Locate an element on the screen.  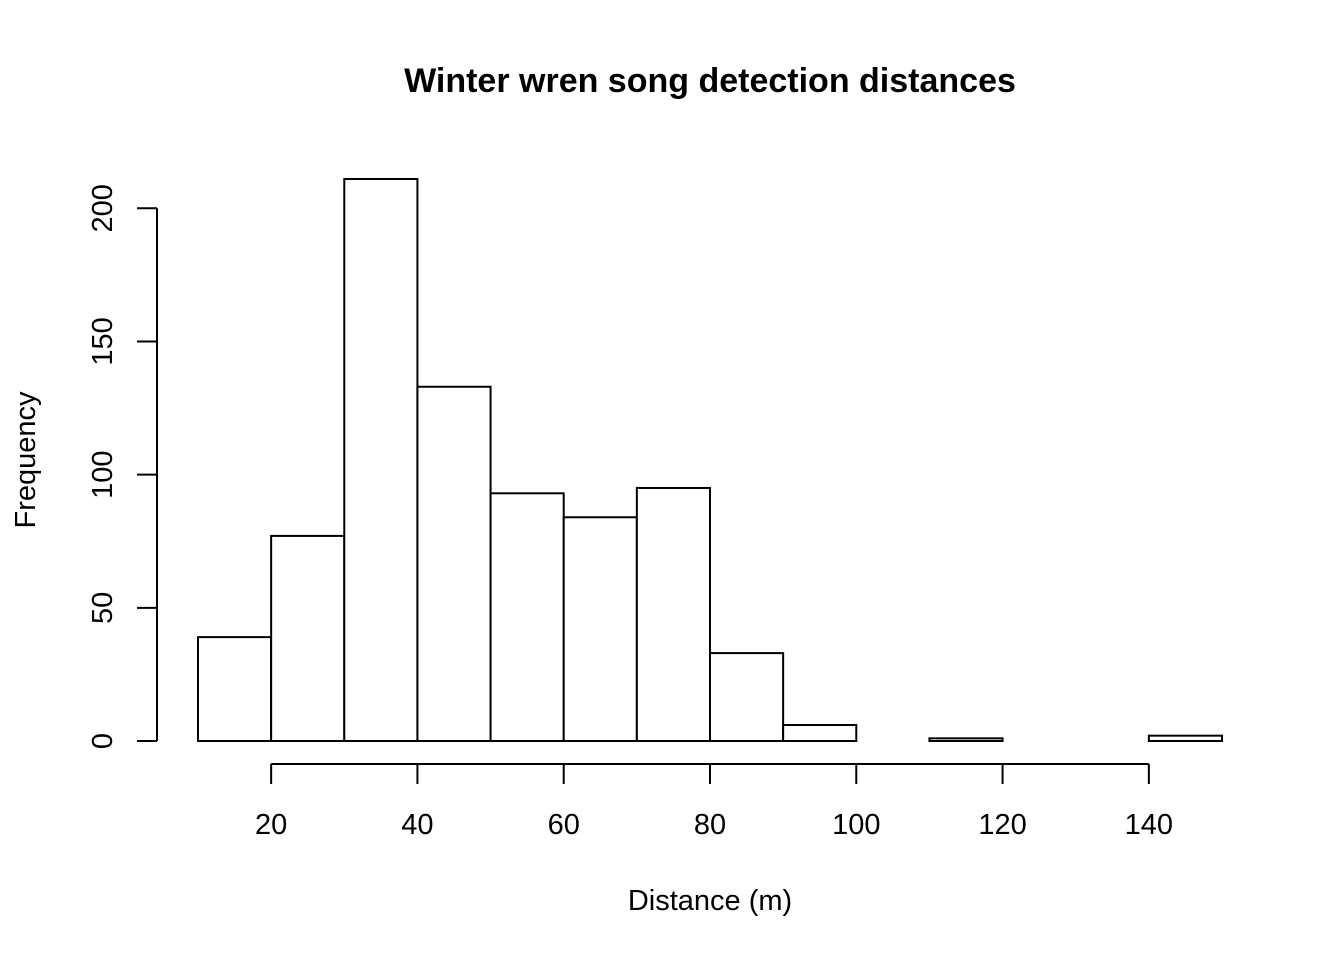
x-tick-label-2: 60 is located at coordinates (564, 825).